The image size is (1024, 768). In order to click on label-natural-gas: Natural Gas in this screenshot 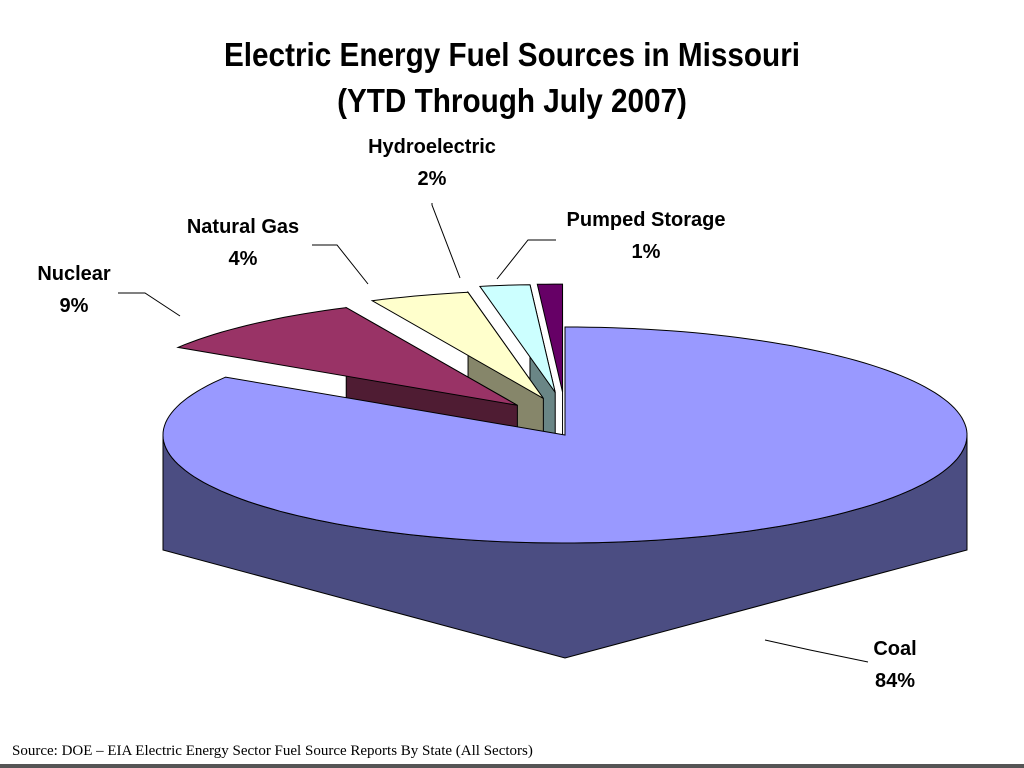, I will do `click(243, 227)`.